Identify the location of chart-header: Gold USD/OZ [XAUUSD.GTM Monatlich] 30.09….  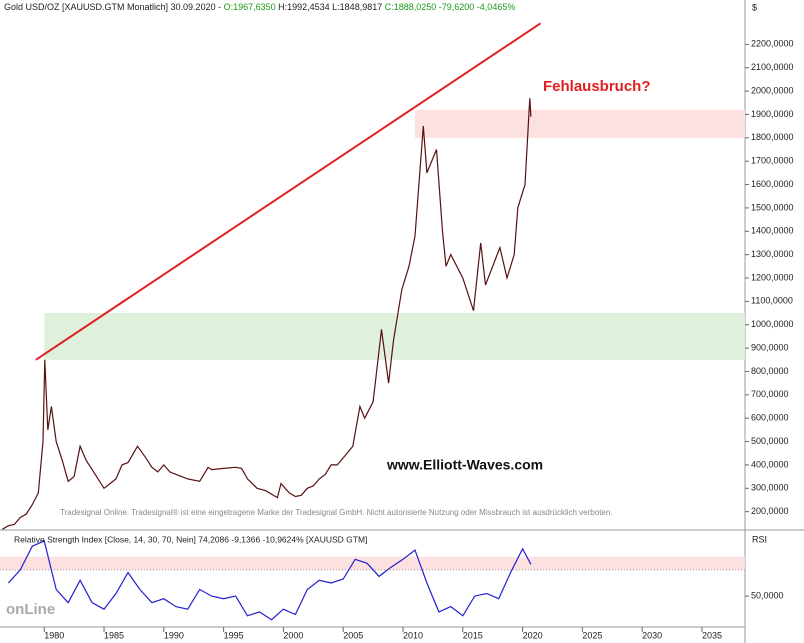
(259, 7).